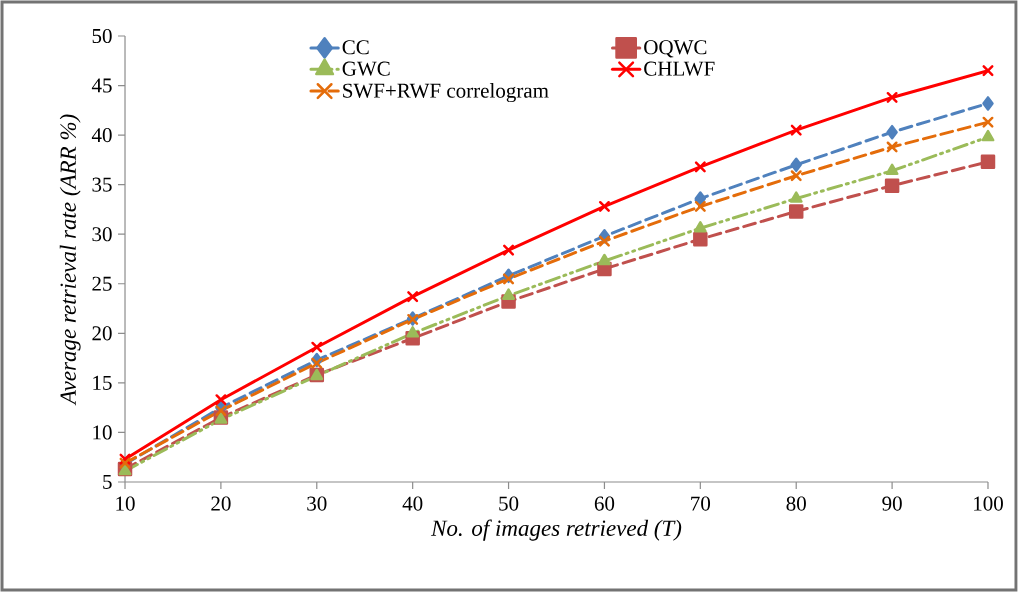 Image resolution: width=1018 pixels, height=592 pixels. What do you see at coordinates (355, 47) in the screenshot?
I see `legend-label: CC` at bounding box center [355, 47].